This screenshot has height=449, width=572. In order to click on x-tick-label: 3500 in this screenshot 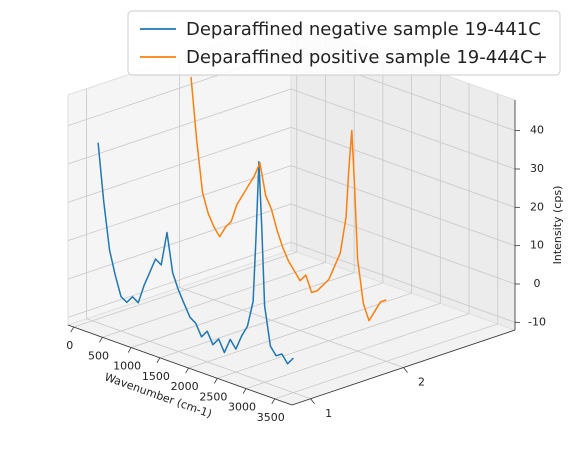, I will do `click(271, 417)`.